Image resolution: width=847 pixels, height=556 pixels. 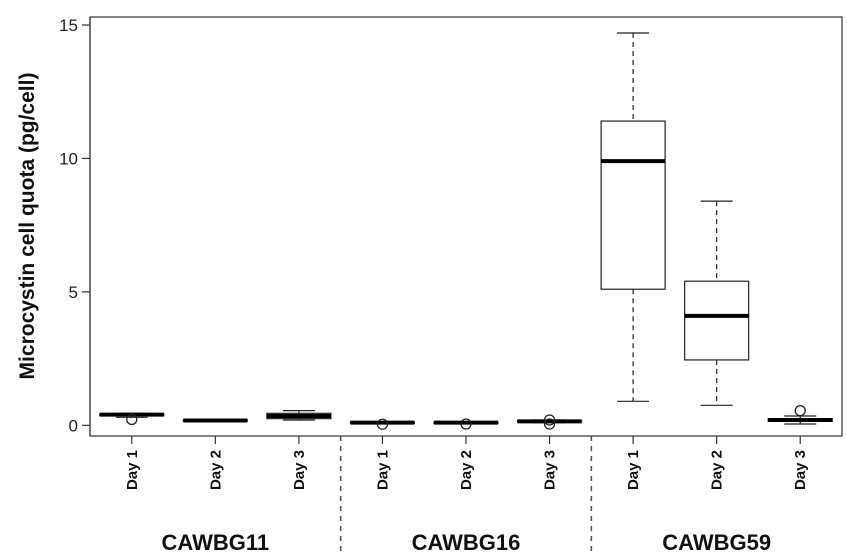 What do you see at coordinates (466, 496) in the screenshot?
I see `group-separators` at bounding box center [466, 496].